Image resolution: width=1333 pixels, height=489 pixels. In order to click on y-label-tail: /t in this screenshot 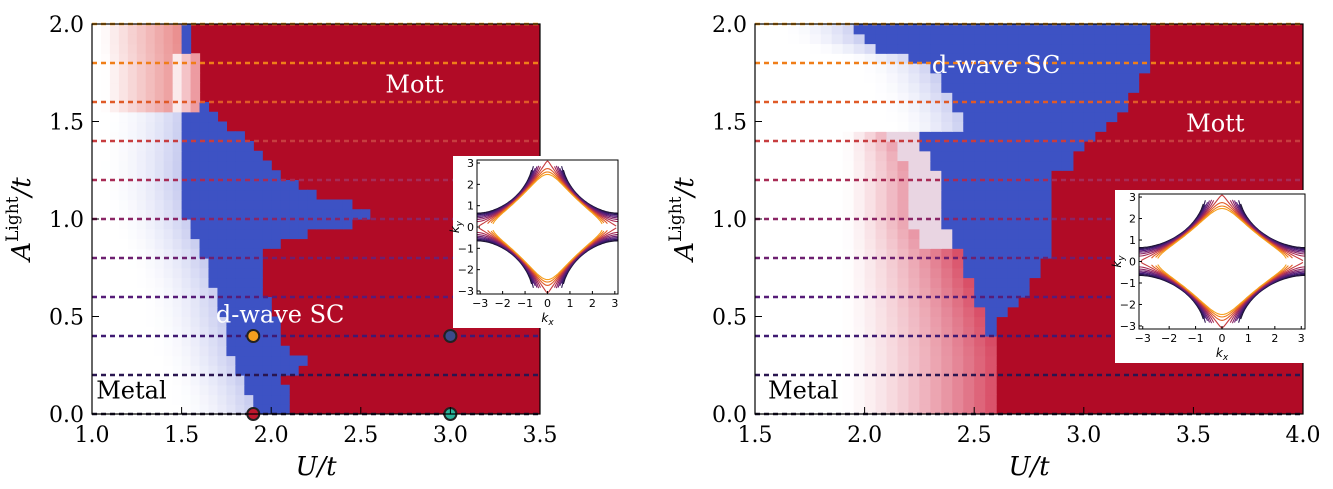, I will do `click(685, 188)`.